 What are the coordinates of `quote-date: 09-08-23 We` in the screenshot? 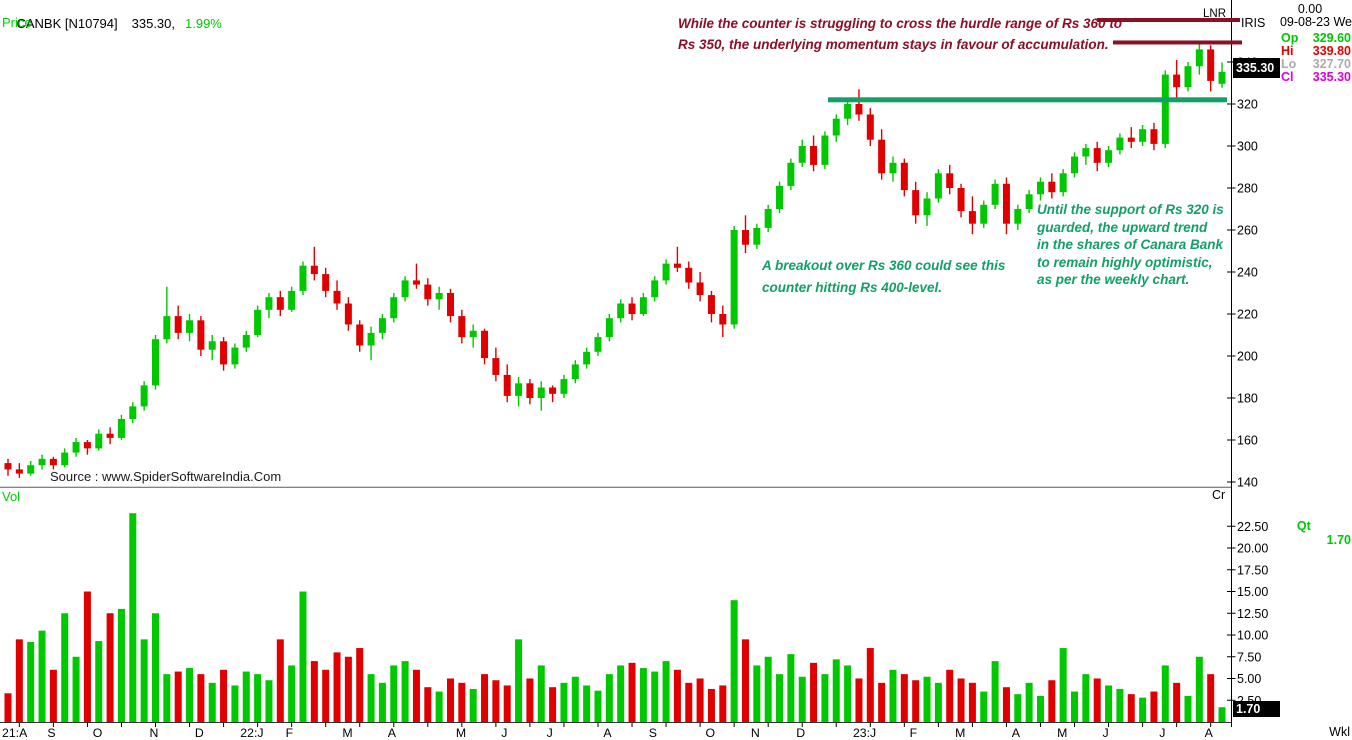 It's located at (1315, 22).